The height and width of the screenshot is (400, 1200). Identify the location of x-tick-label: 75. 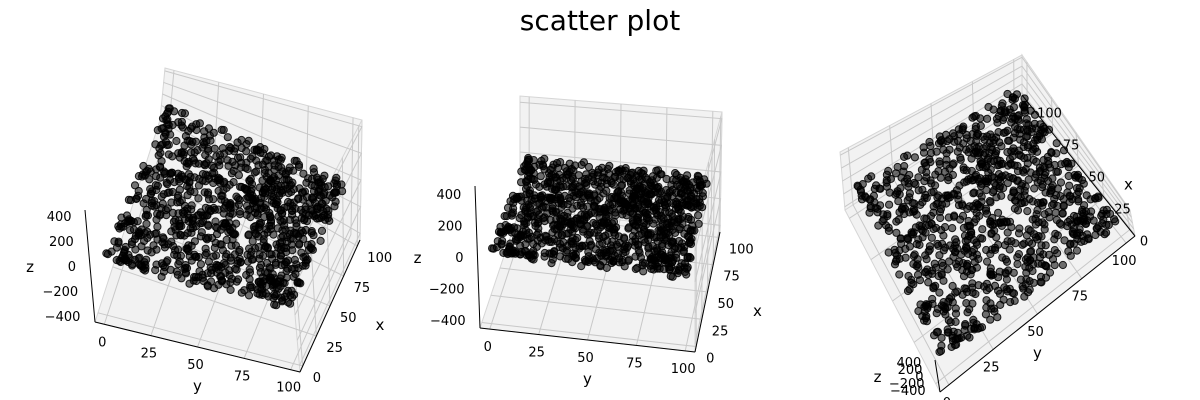
(1071, 146).